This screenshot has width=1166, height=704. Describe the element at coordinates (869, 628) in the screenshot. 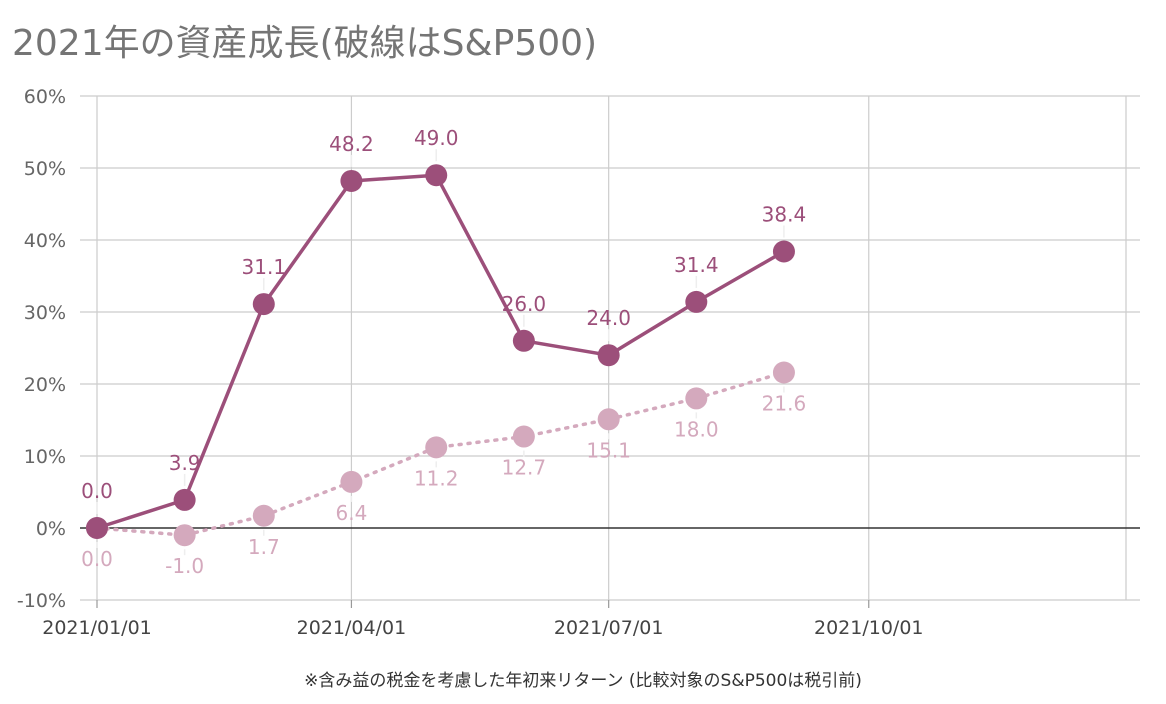

I see `x-tick-label: 2021/10/01` at that location.